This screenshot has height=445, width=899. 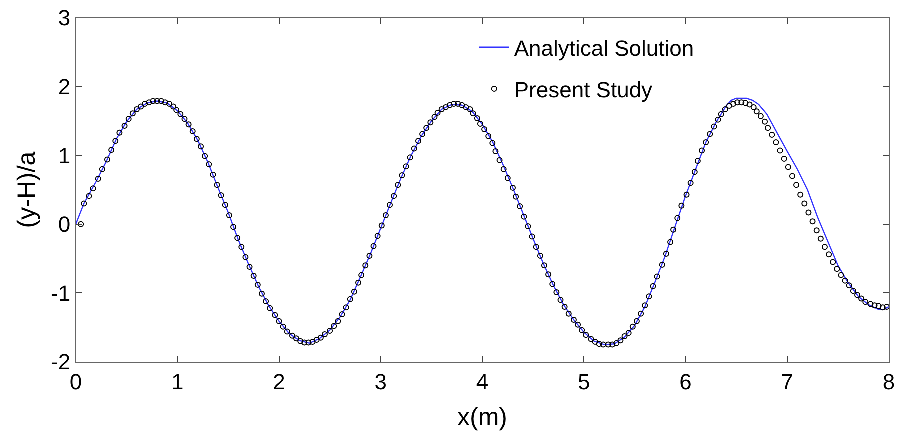 What do you see at coordinates (583, 90) in the screenshot?
I see `legend-label: Present Study` at bounding box center [583, 90].